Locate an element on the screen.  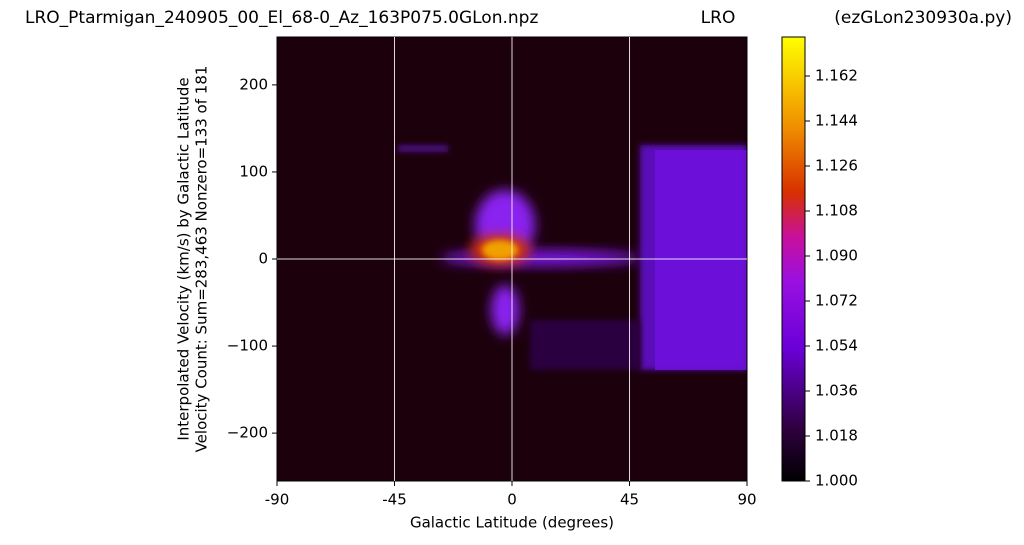
colorbar-tick-label: 1.054 is located at coordinates (836, 346).